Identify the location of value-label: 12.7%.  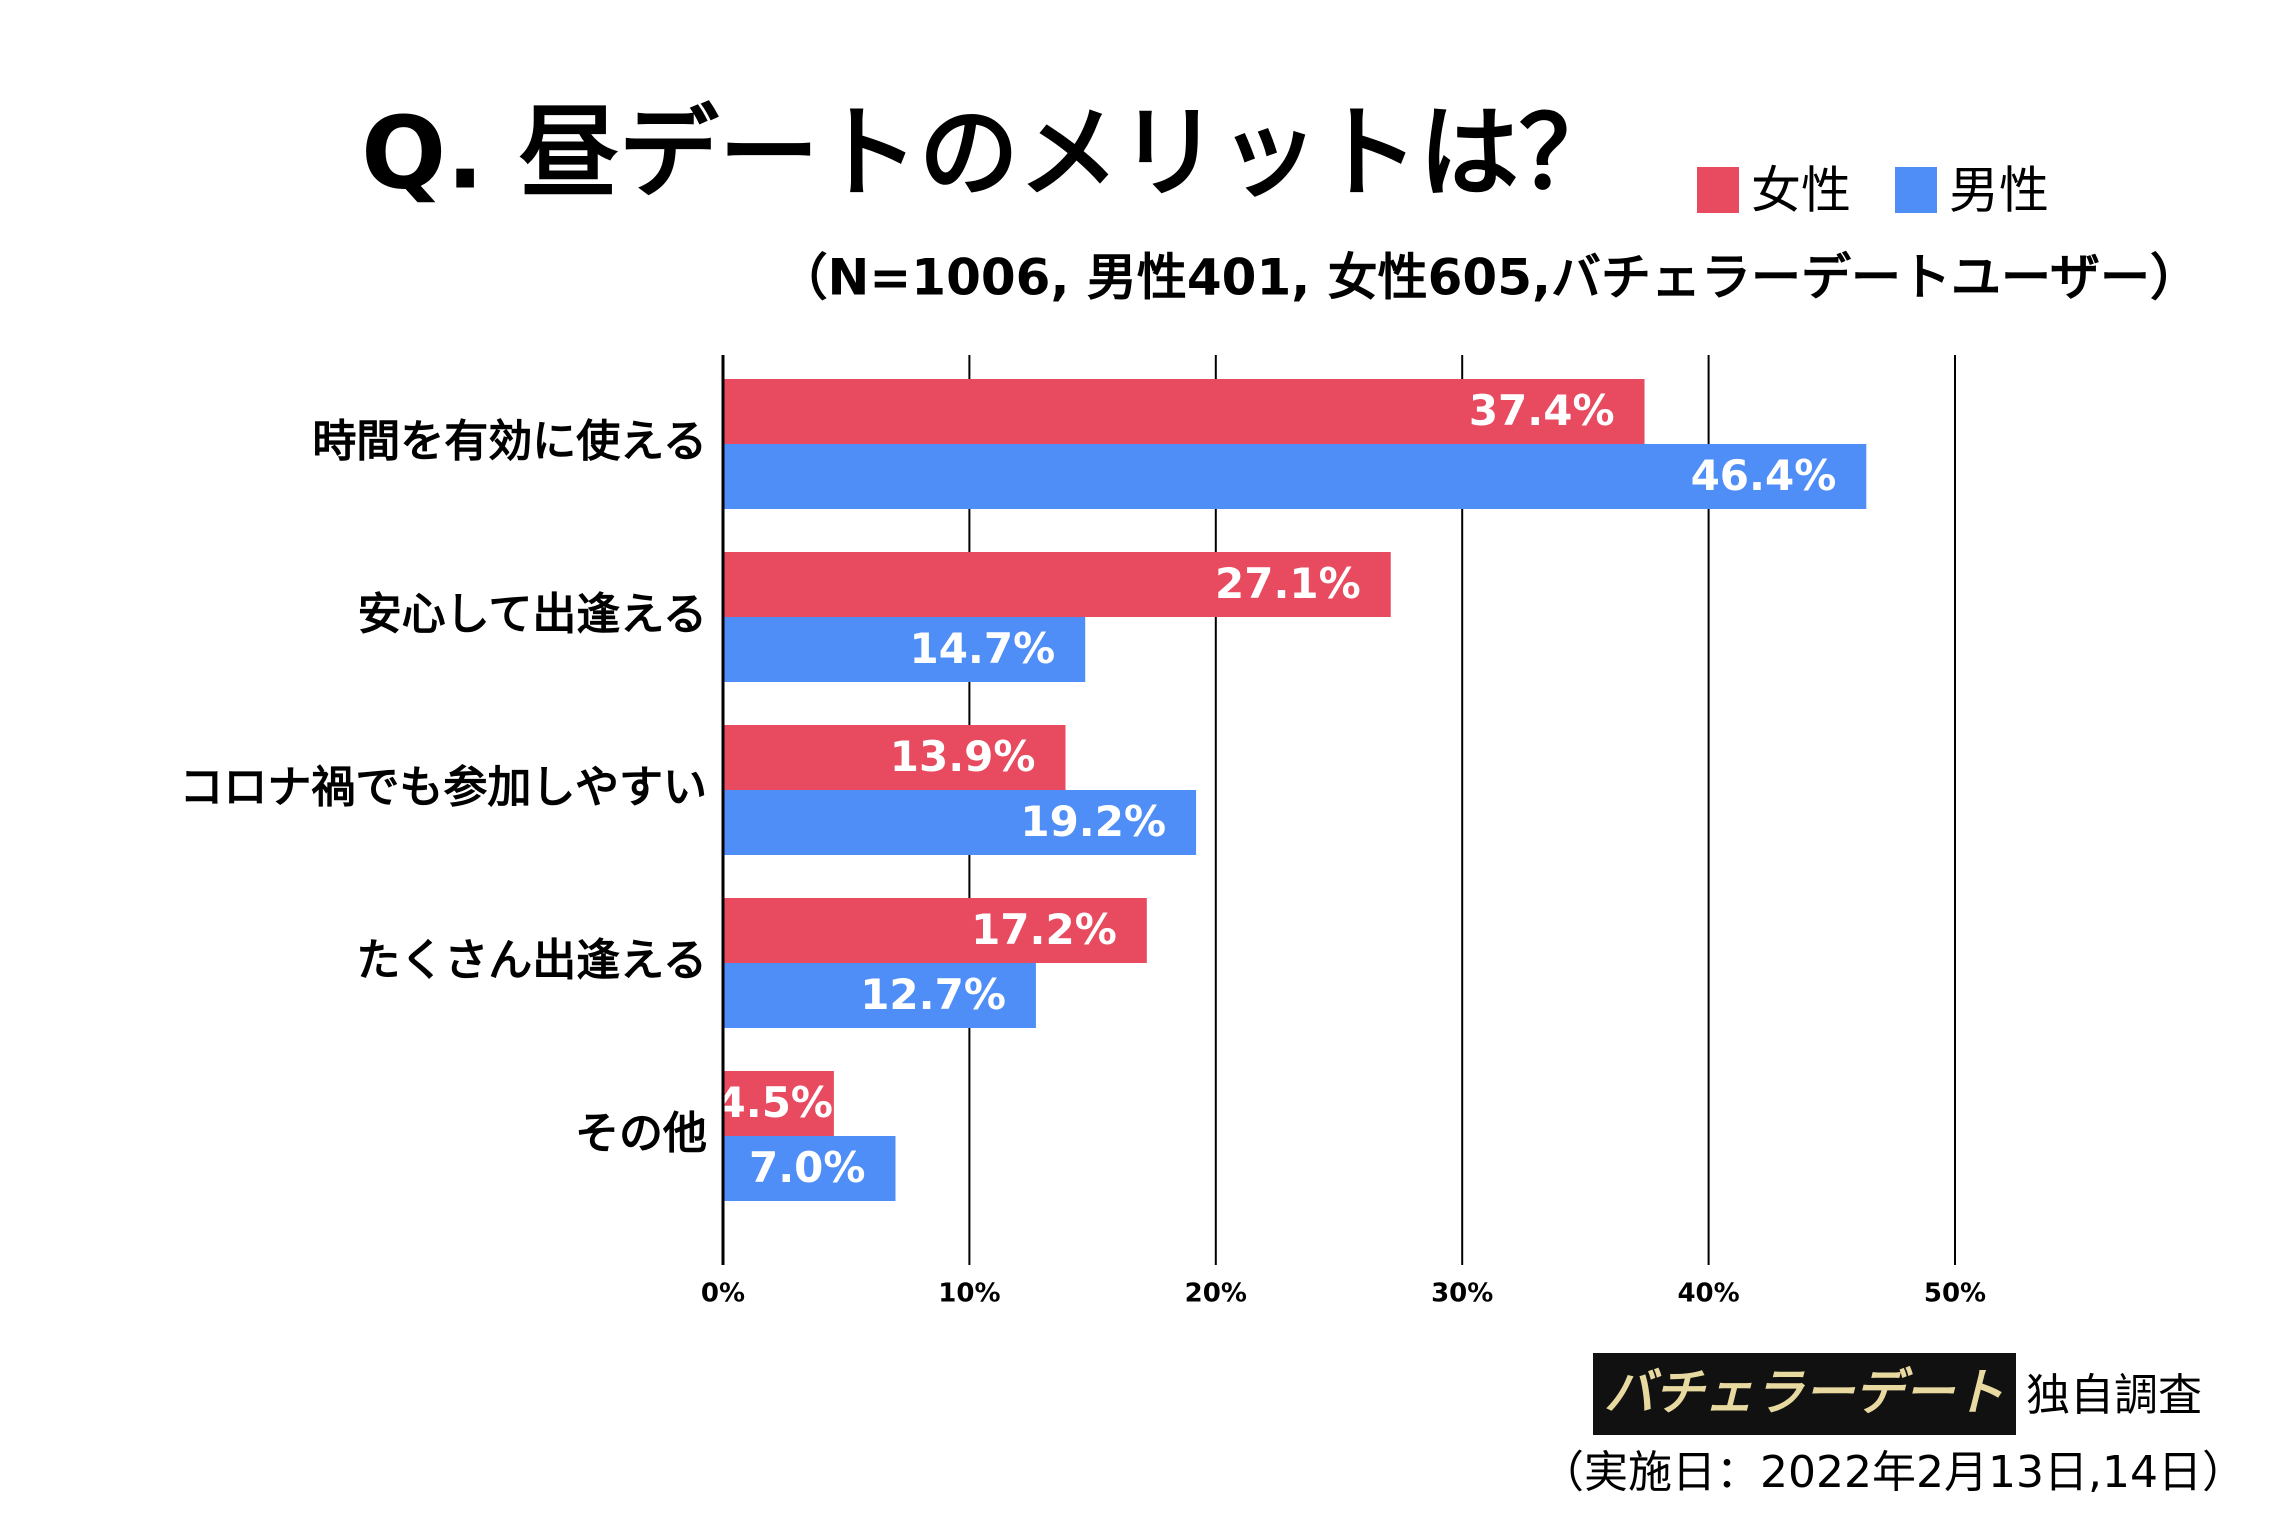
(933, 994).